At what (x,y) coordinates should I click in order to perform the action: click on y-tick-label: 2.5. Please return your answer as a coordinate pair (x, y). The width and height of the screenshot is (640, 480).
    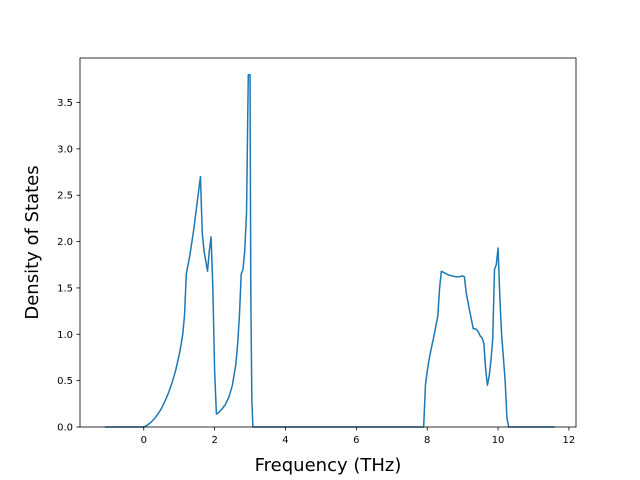
    Looking at the image, I should click on (65, 196).